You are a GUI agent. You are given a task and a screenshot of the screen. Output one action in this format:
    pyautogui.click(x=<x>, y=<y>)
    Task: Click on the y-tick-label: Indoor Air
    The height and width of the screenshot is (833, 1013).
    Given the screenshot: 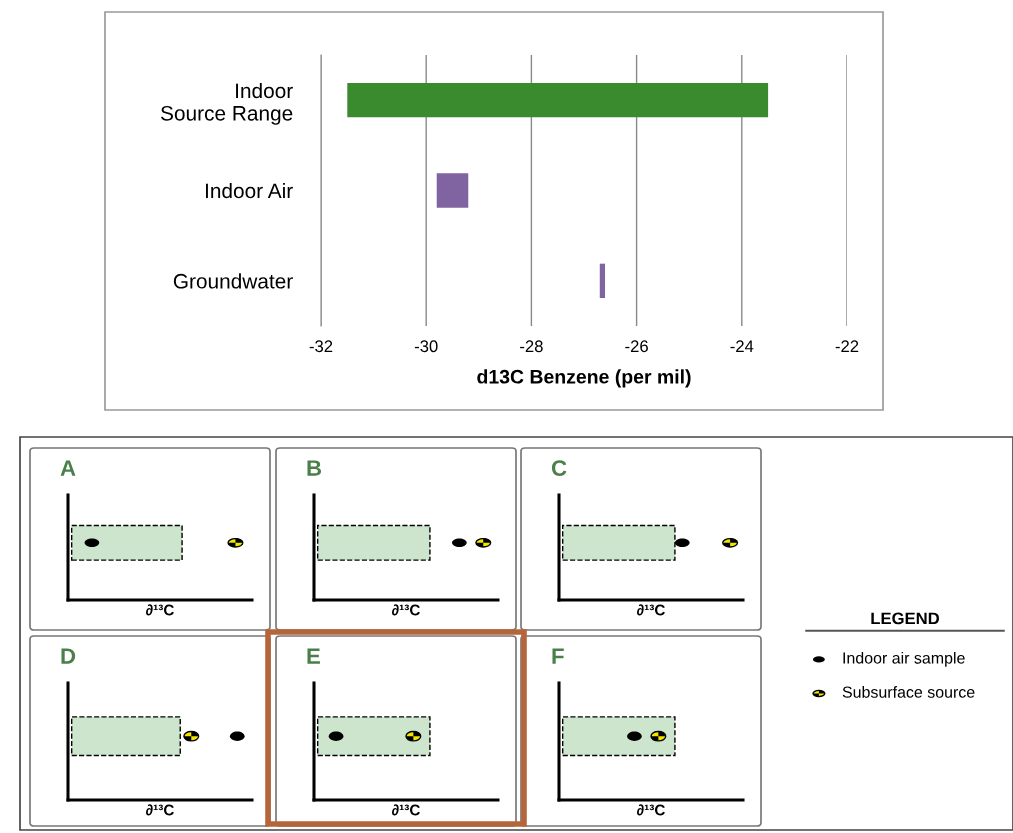 What is the action you would take?
    pyautogui.click(x=249, y=190)
    